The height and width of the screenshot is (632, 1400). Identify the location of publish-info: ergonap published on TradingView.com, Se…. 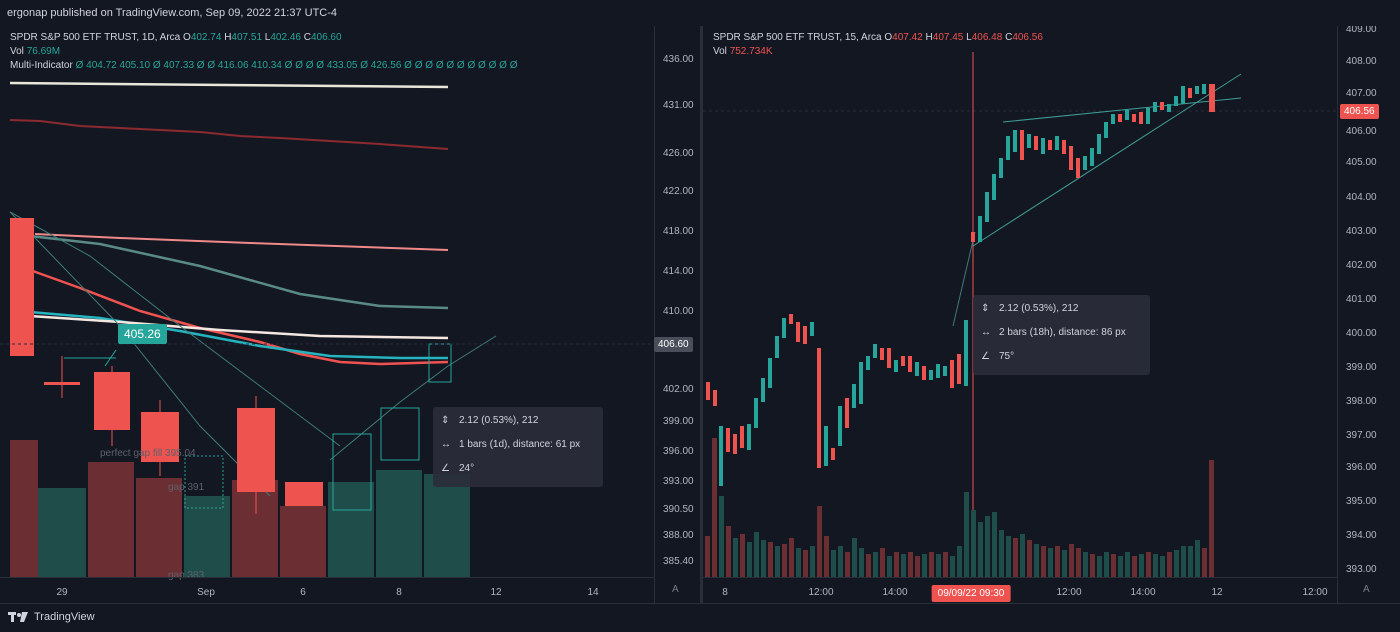
(172, 13).